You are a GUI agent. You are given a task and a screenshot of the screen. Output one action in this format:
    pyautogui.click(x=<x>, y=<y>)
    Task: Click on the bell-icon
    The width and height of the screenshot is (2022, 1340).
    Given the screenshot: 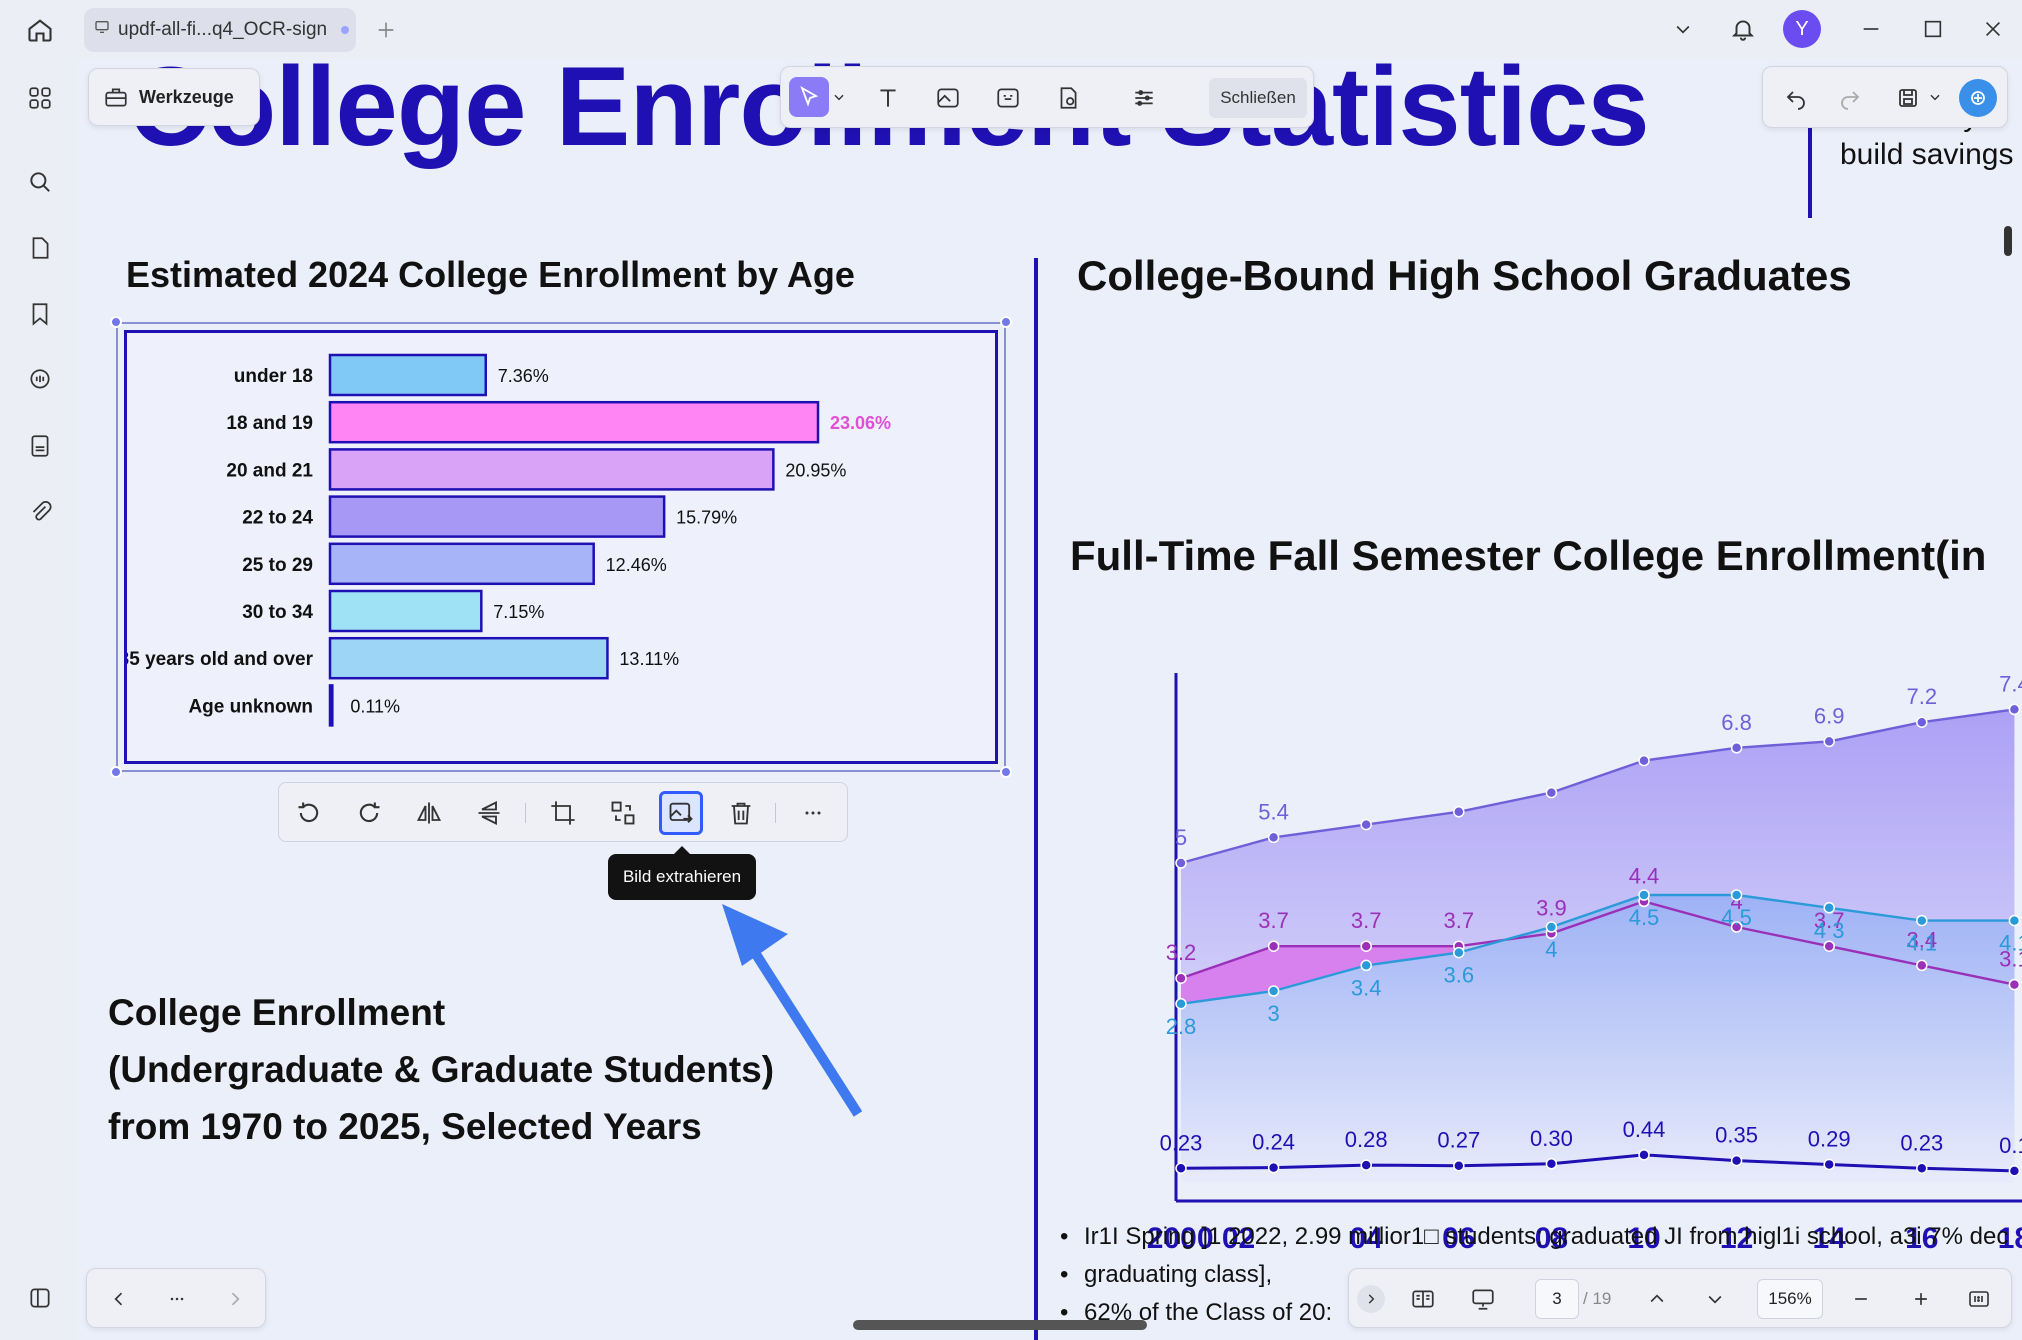 What is the action you would take?
    pyautogui.click(x=1743, y=29)
    